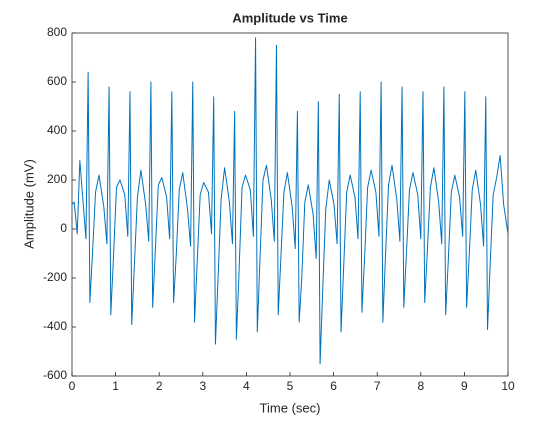 The height and width of the screenshot is (425, 560). I want to click on y-tick-label: 400, so click(57, 130).